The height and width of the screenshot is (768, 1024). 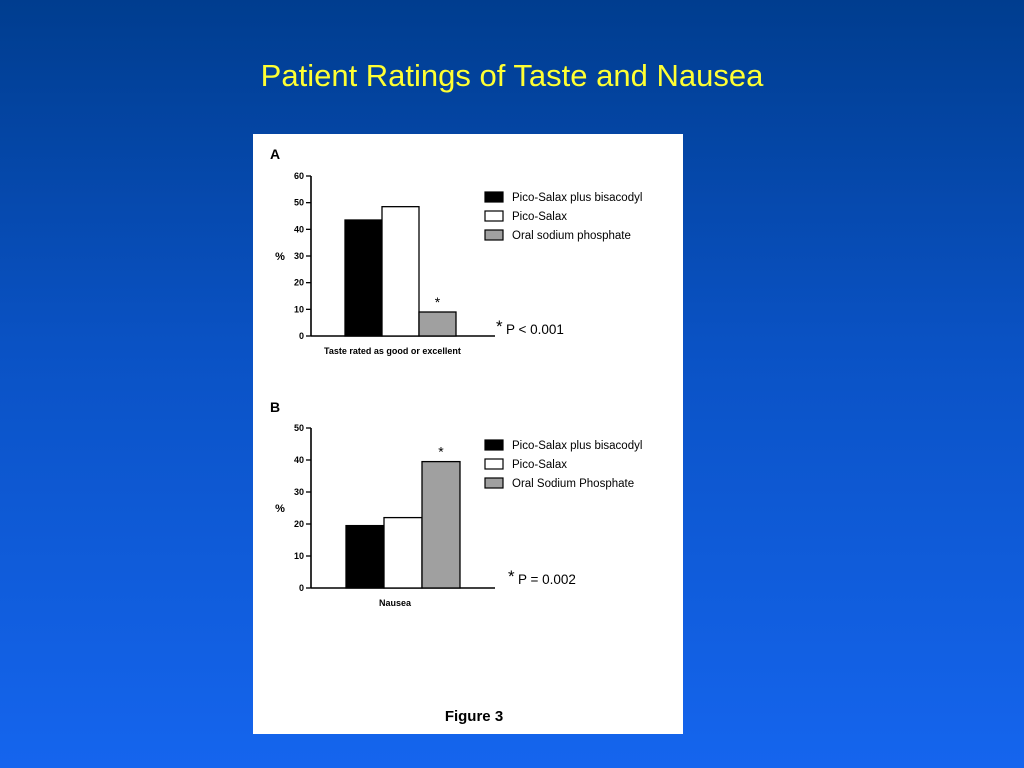 What do you see at coordinates (535, 329) in the screenshot?
I see `p-value-note: P < 0.001` at bounding box center [535, 329].